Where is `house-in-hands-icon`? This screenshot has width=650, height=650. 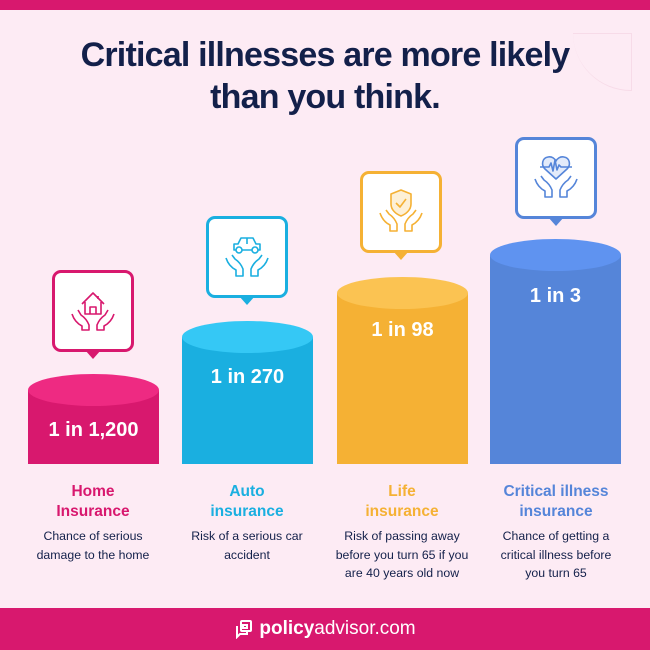 house-in-hands-icon is located at coordinates (93, 311).